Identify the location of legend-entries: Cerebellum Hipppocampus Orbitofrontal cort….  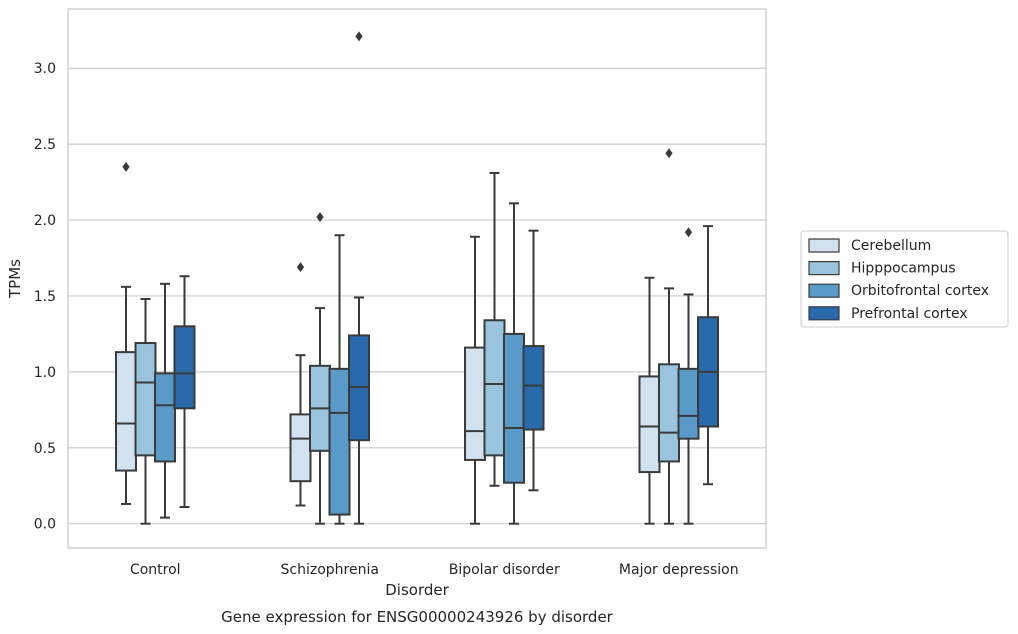
(898, 280).